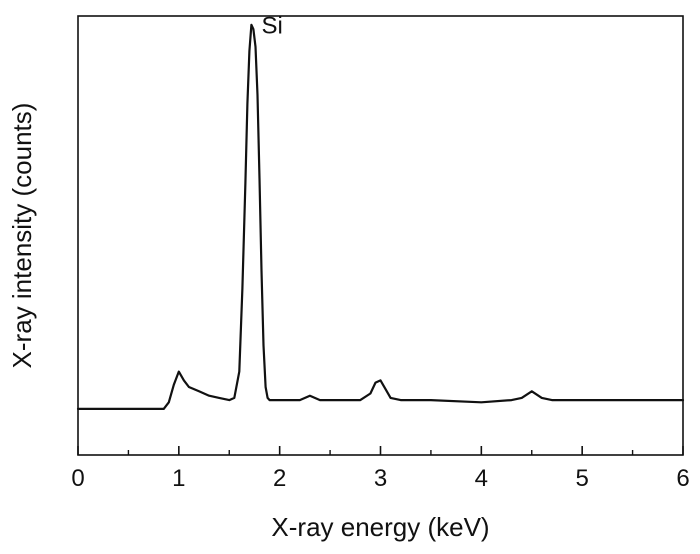 This screenshot has width=700, height=554. Describe the element at coordinates (22, 236) in the screenshot. I see `y-axis-label: X-ray intensity (counts)` at that location.